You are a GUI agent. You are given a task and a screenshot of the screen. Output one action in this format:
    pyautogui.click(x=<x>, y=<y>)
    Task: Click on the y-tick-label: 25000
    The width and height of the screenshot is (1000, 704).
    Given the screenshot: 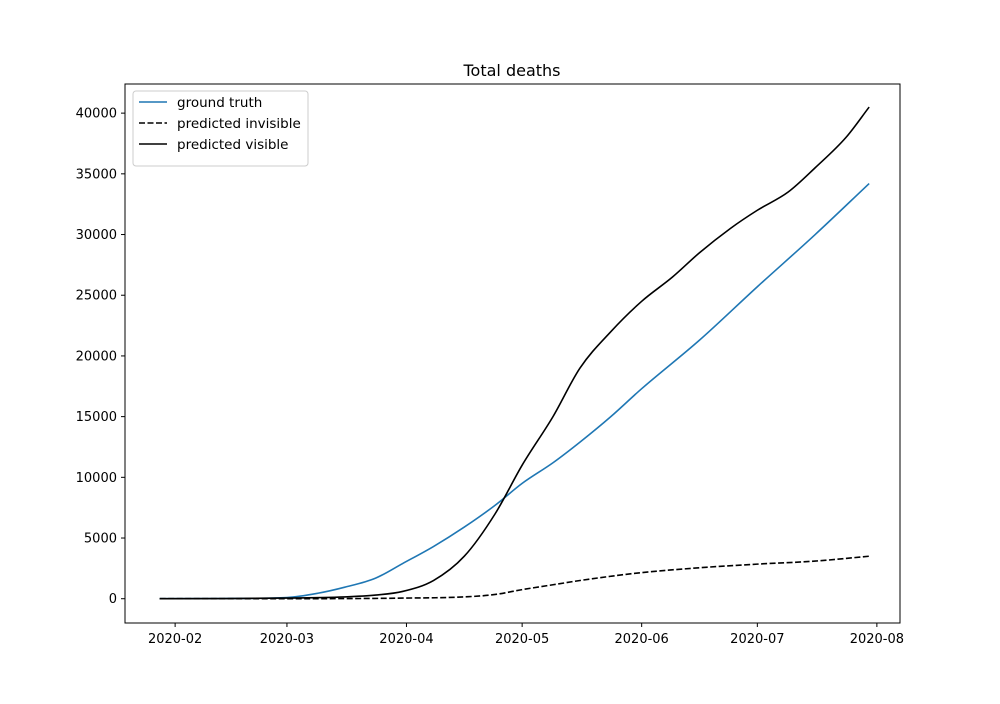 What is the action you would take?
    pyautogui.click(x=96, y=296)
    